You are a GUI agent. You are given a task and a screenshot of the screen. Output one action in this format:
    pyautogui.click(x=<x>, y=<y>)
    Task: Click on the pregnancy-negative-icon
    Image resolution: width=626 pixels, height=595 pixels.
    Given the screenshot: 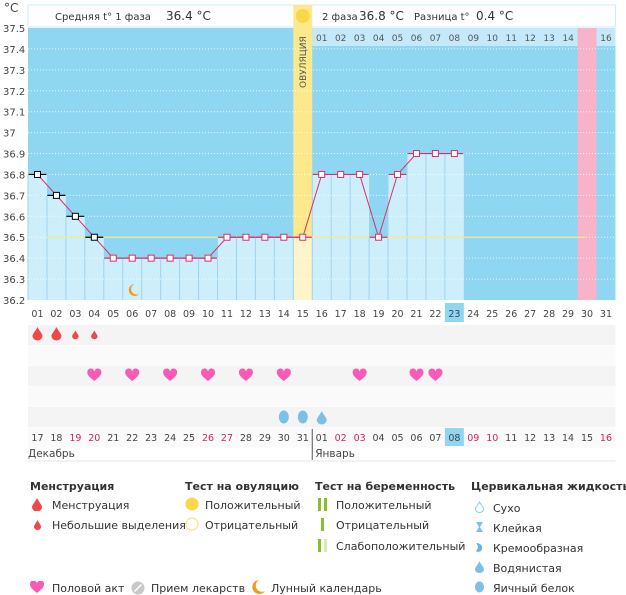 What is the action you would take?
    pyautogui.click(x=322, y=524)
    